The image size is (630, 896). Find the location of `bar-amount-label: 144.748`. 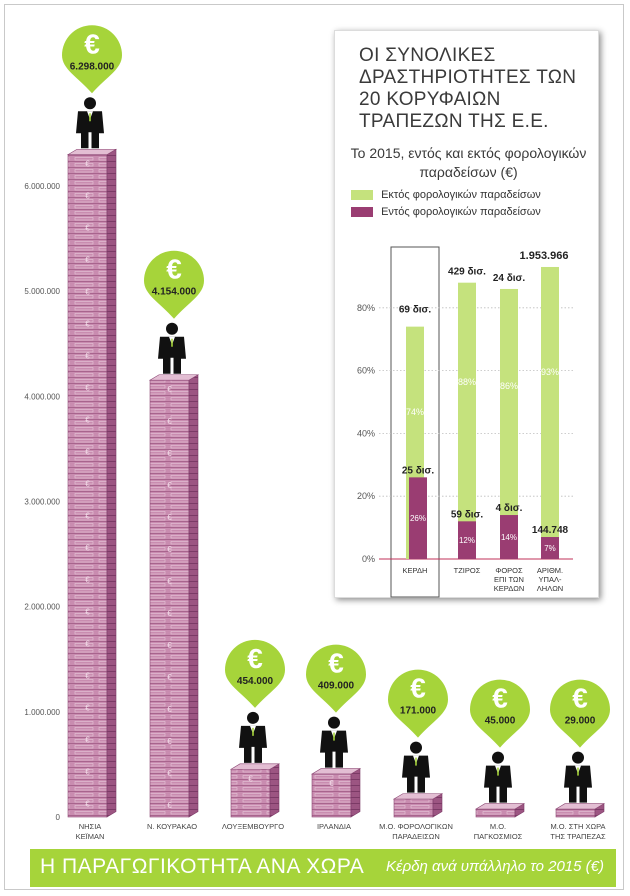

bar-amount-label: 144.748 is located at coordinates (550, 530).